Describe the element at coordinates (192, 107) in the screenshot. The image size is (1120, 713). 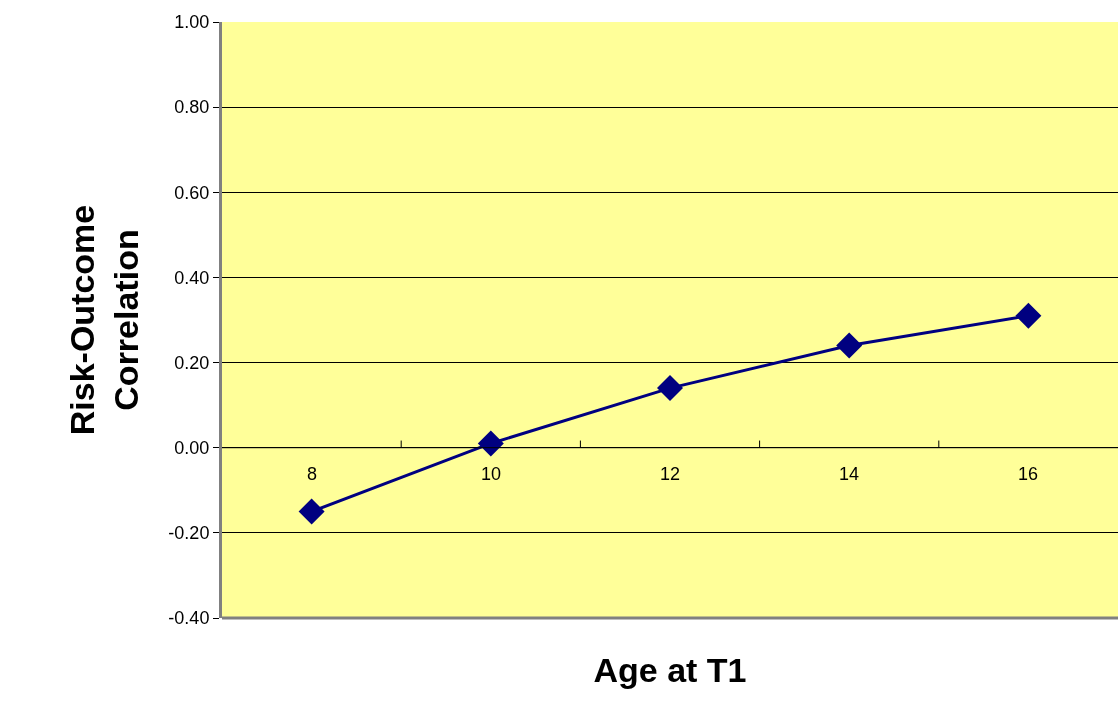
I see `y-tick-label: 0.80` at that location.